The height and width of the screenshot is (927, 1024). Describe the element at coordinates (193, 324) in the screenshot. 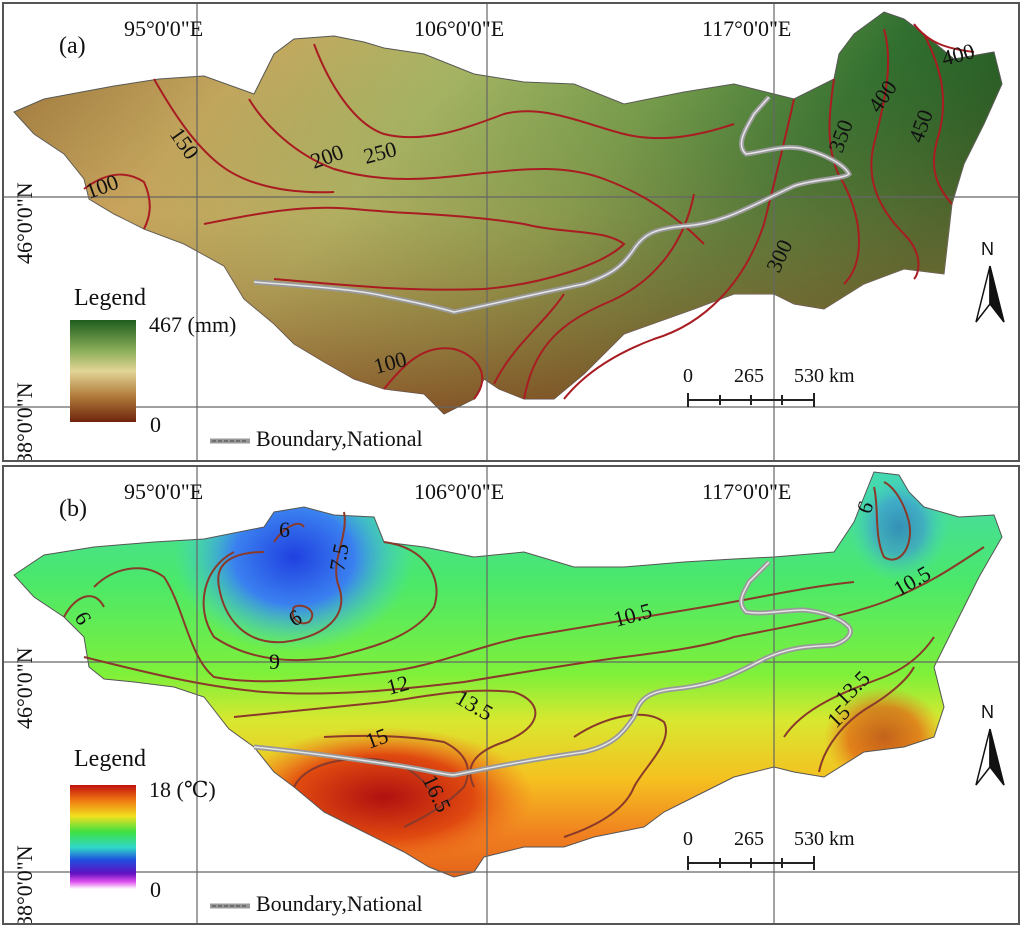

I see `legend-max: 467 (mm)` at that location.